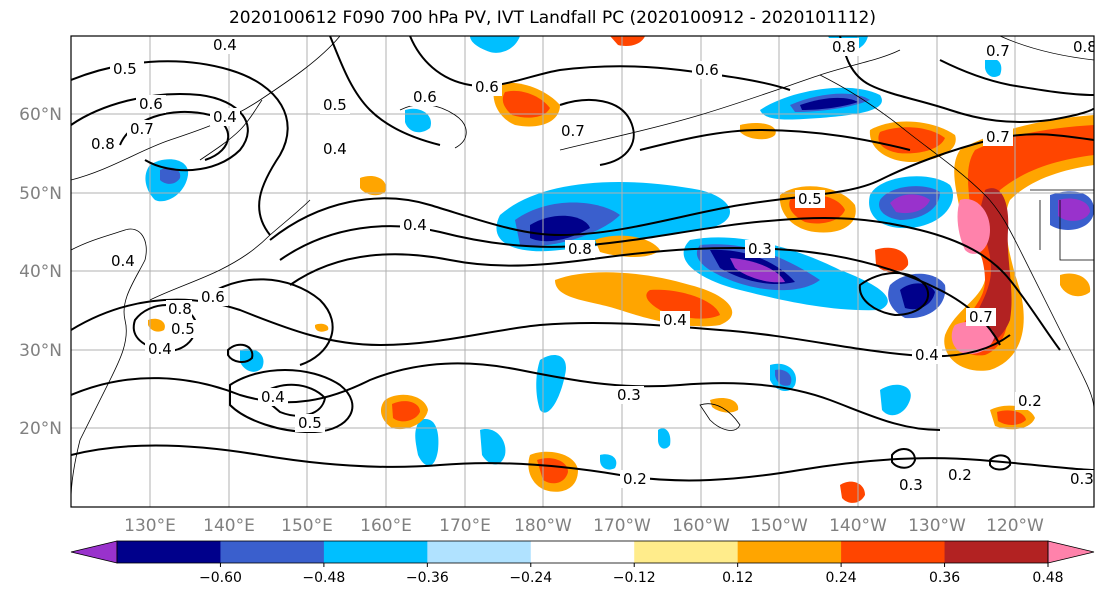  What do you see at coordinates (40, 429) in the screenshot?
I see `lat-label-20n: 20°N` at bounding box center [40, 429].